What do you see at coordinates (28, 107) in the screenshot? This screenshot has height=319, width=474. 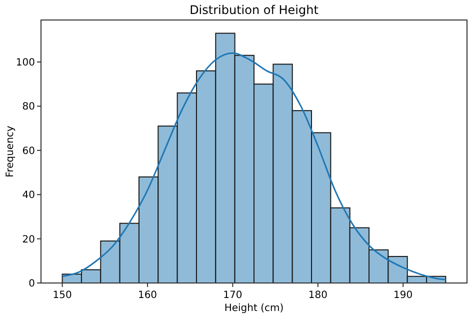 I see `y-tick-label: 80` at bounding box center [28, 107].